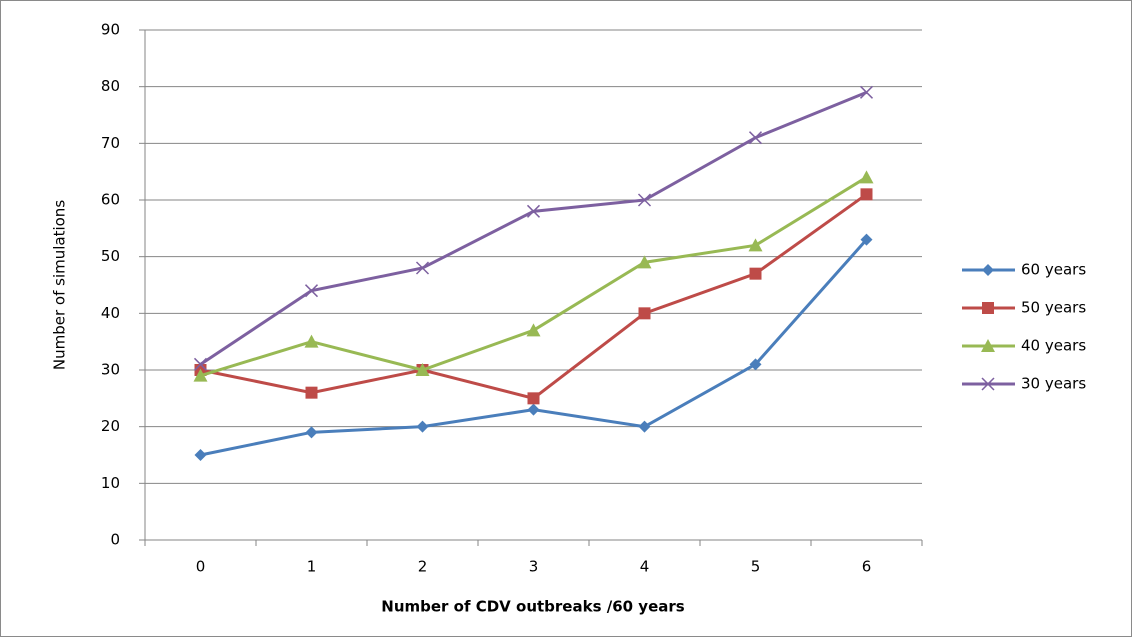 The height and width of the screenshot is (637, 1132). What do you see at coordinates (110, 483) in the screenshot?
I see `y-tick-label: 10` at bounding box center [110, 483].